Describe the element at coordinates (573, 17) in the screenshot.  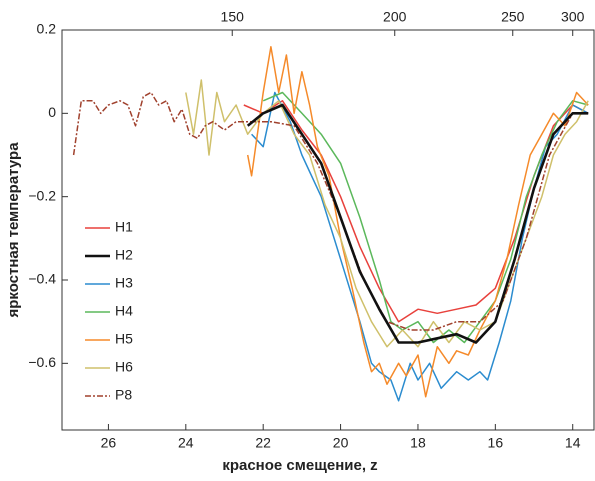
I see `x2-tick-label: 300` at that location.